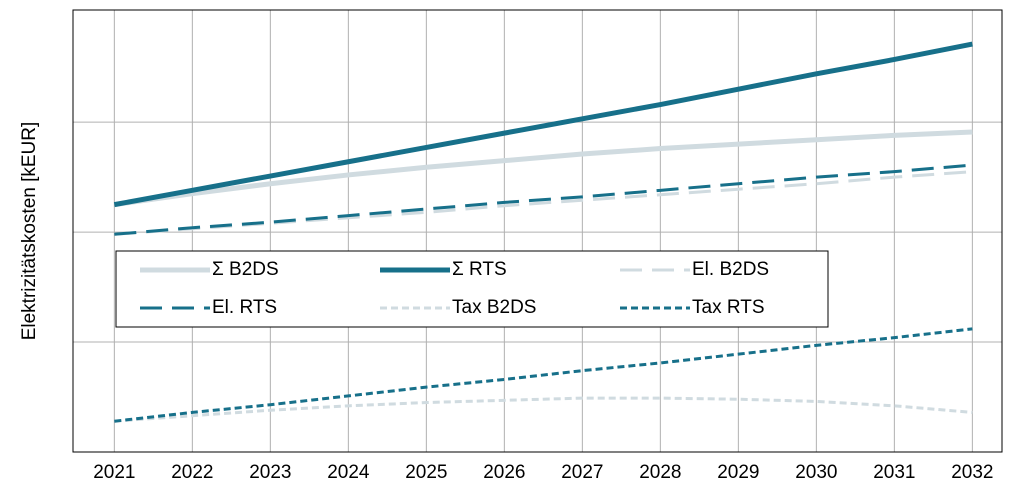 This screenshot has height=491, width=1032. Describe the element at coordinates (730, 269) in the screenshot. I see `legend-label: El. B2DS` at that location.